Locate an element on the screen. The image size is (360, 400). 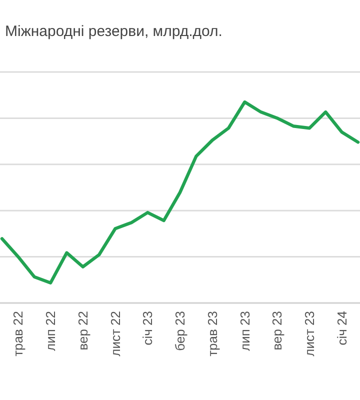
x-tick-label: лист 23 is located at coordinates (310, 333).